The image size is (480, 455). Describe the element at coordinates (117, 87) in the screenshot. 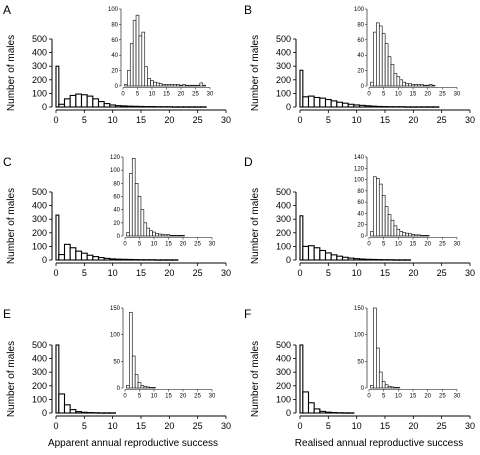

I see `inset-y-tick-label: 0` at that location.